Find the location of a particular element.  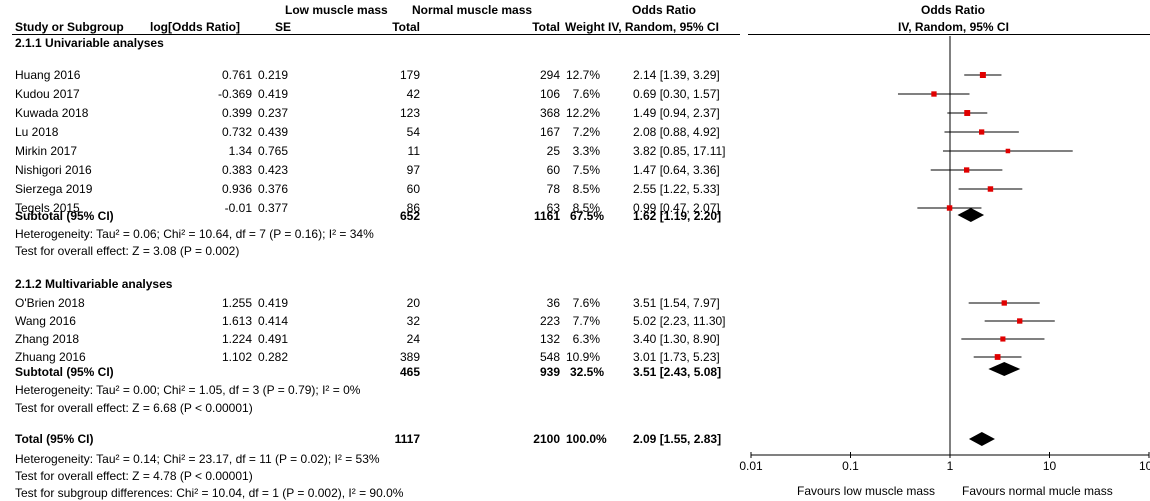

study-total1: 389 is located at coordinates (409, 357).